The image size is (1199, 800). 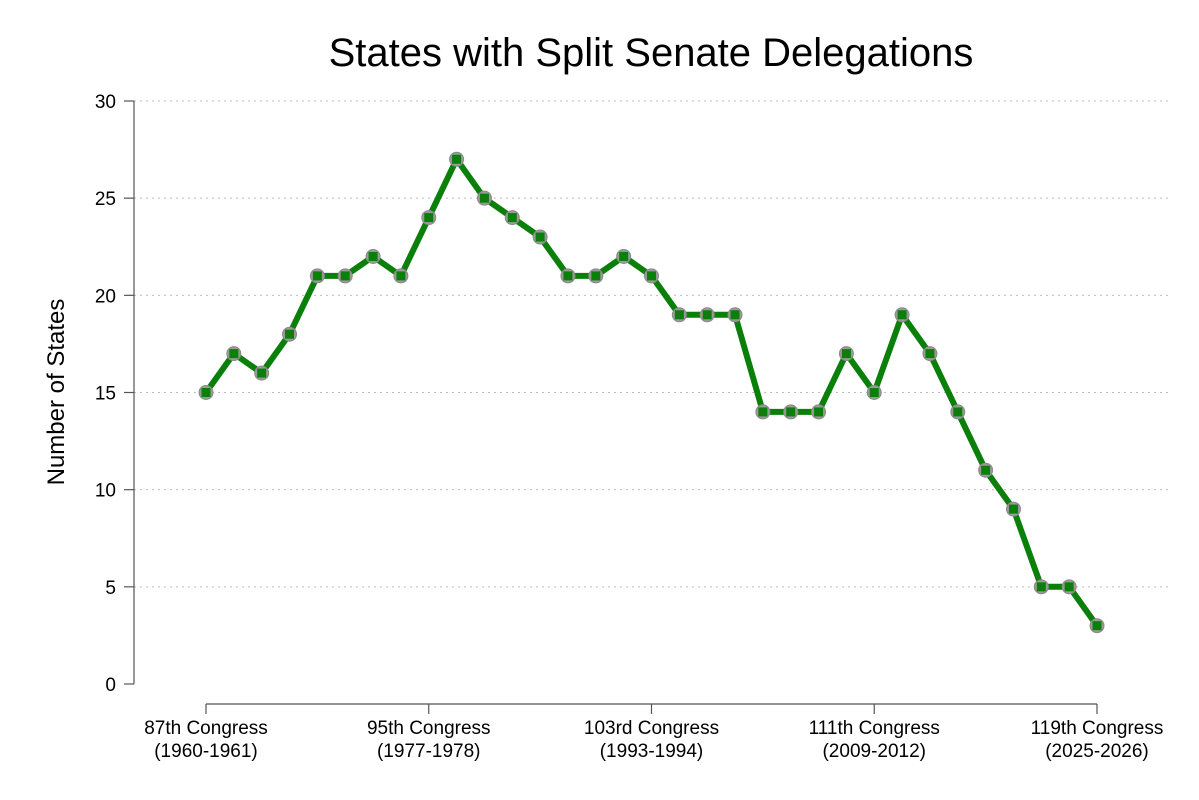 What do you see at coordinates (206, 751) in the screenshot?
I see `x-tick-sublabel: (1960-1961)` at bounding box center [206, 751].